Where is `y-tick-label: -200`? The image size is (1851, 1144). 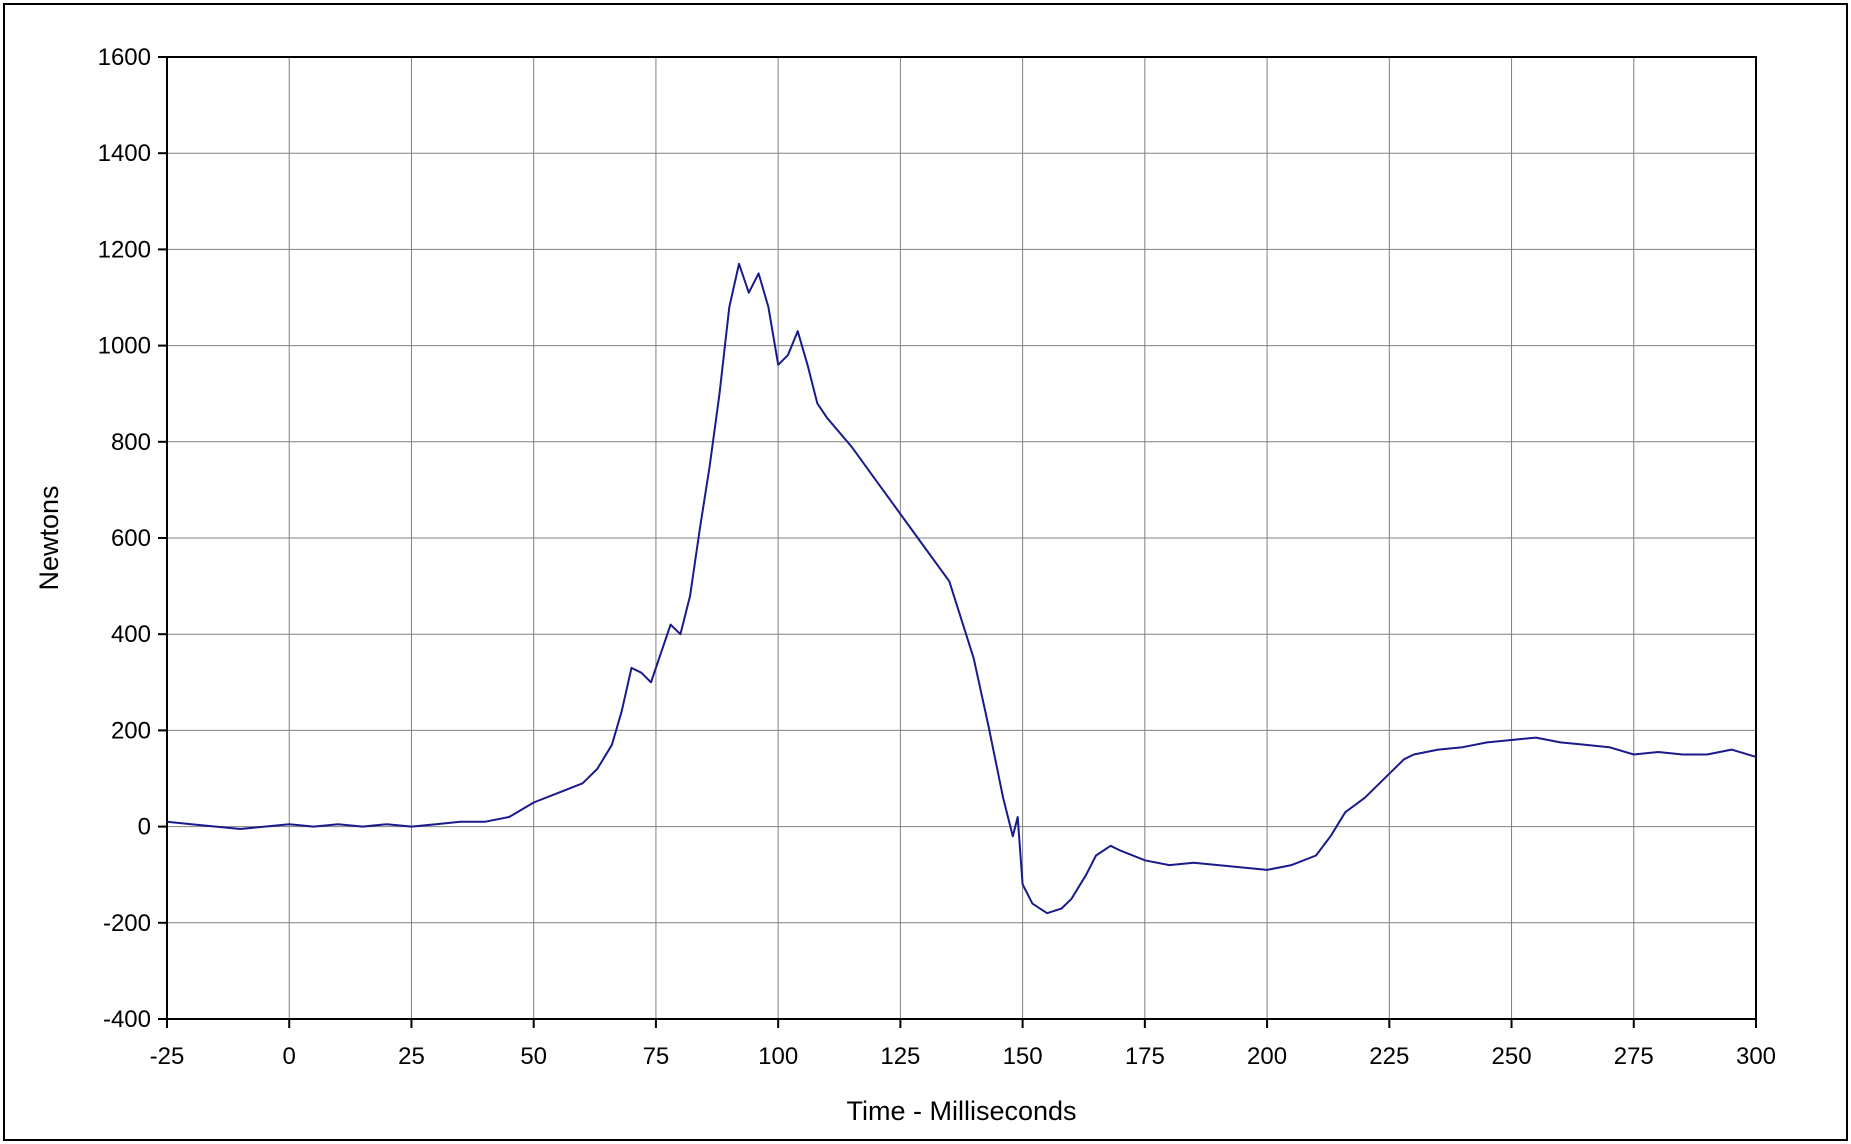
y-tick-label: -200 is located at coordinates (127, 923).